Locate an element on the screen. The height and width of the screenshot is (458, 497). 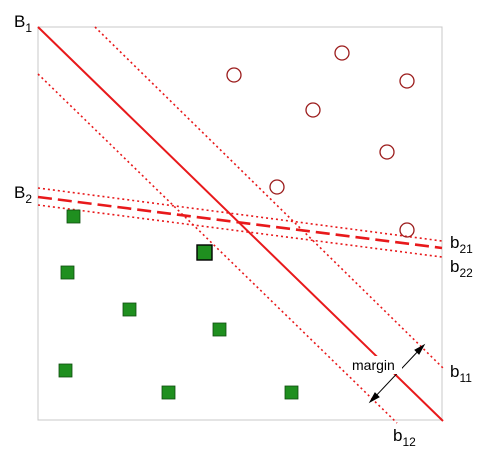
label-b1: B1 is located at coordinates (23, 23).